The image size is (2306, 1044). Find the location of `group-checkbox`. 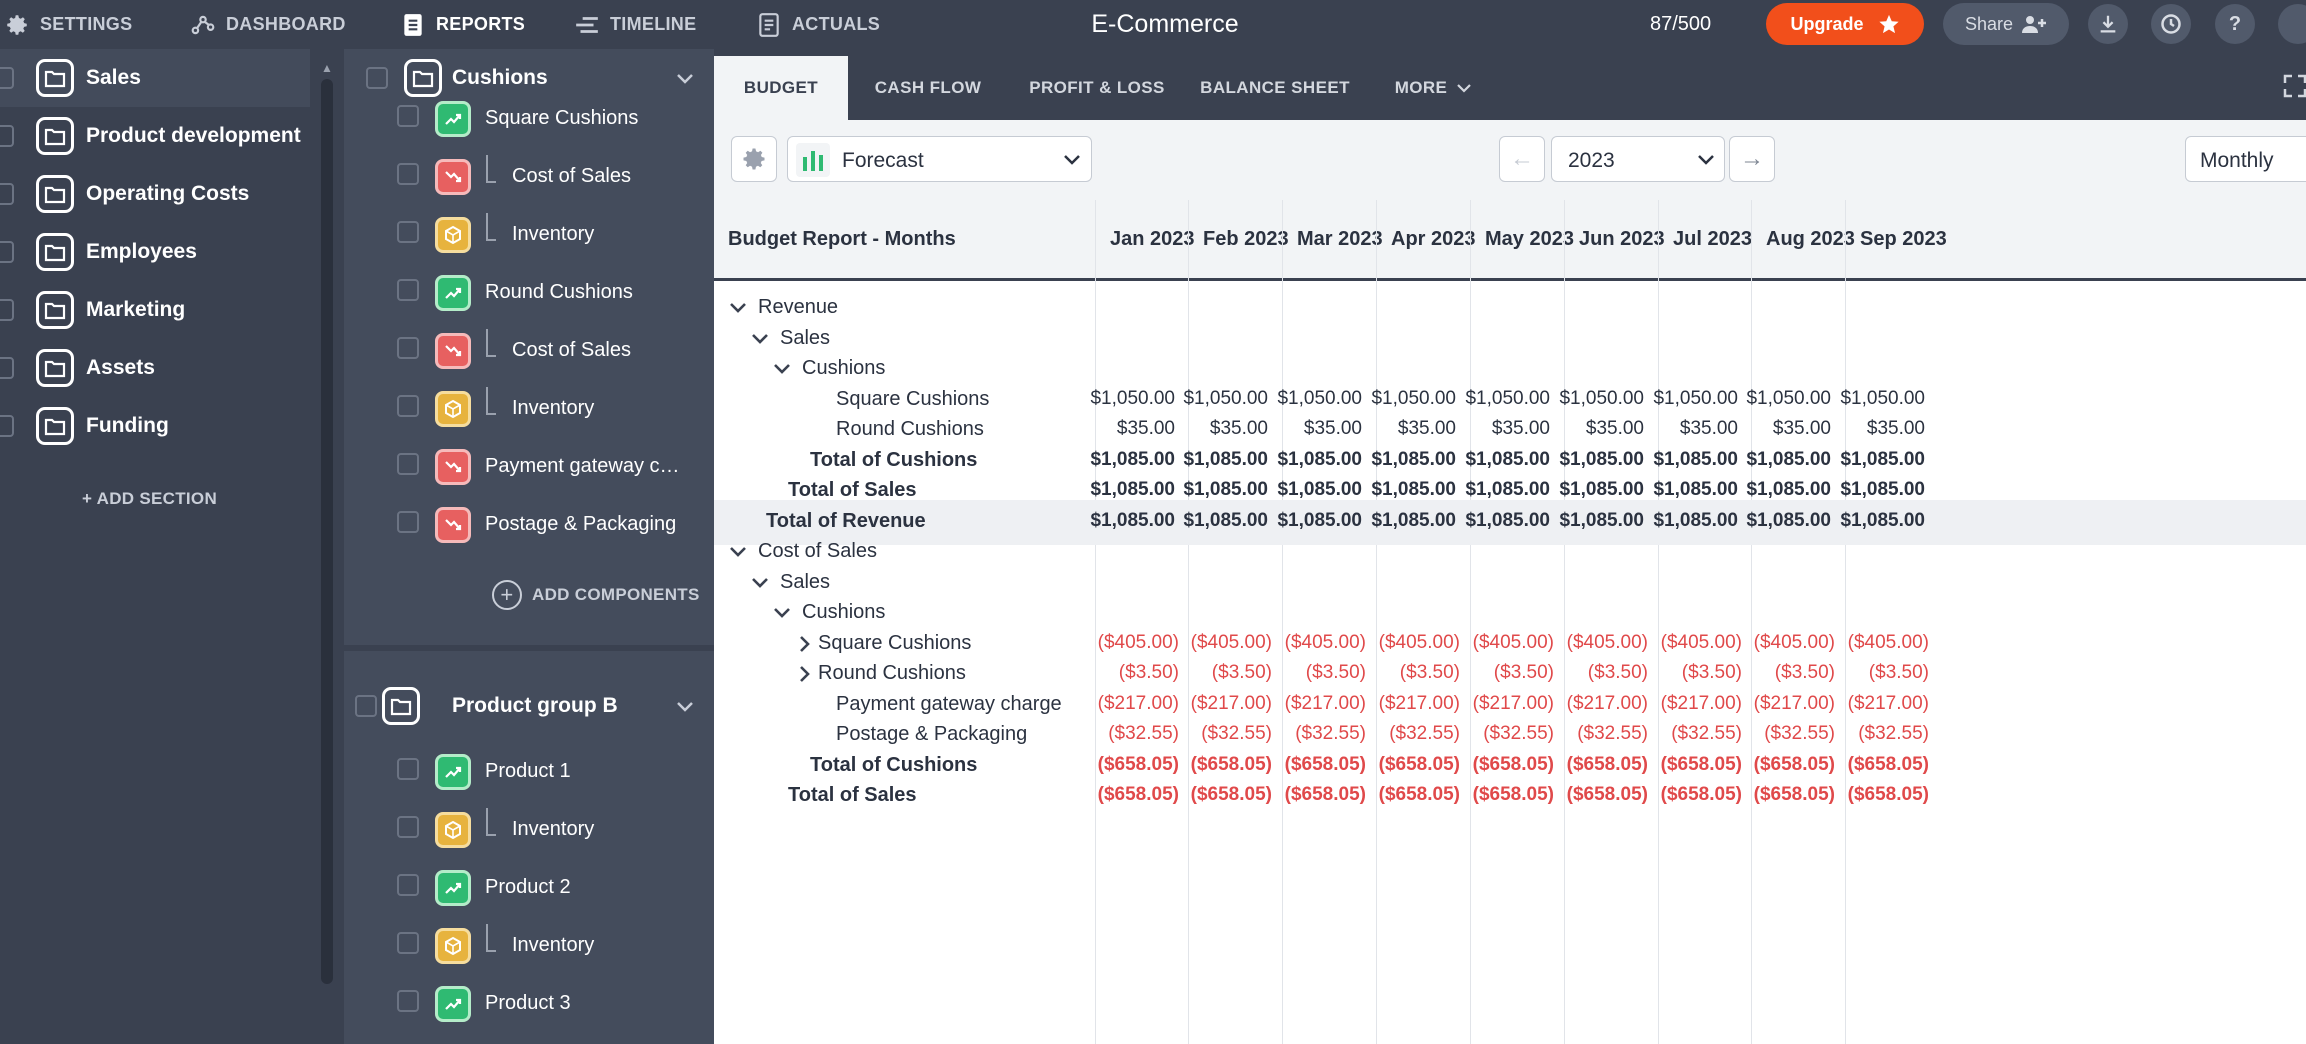

group-checkbox is located at coordinates (366, 706).